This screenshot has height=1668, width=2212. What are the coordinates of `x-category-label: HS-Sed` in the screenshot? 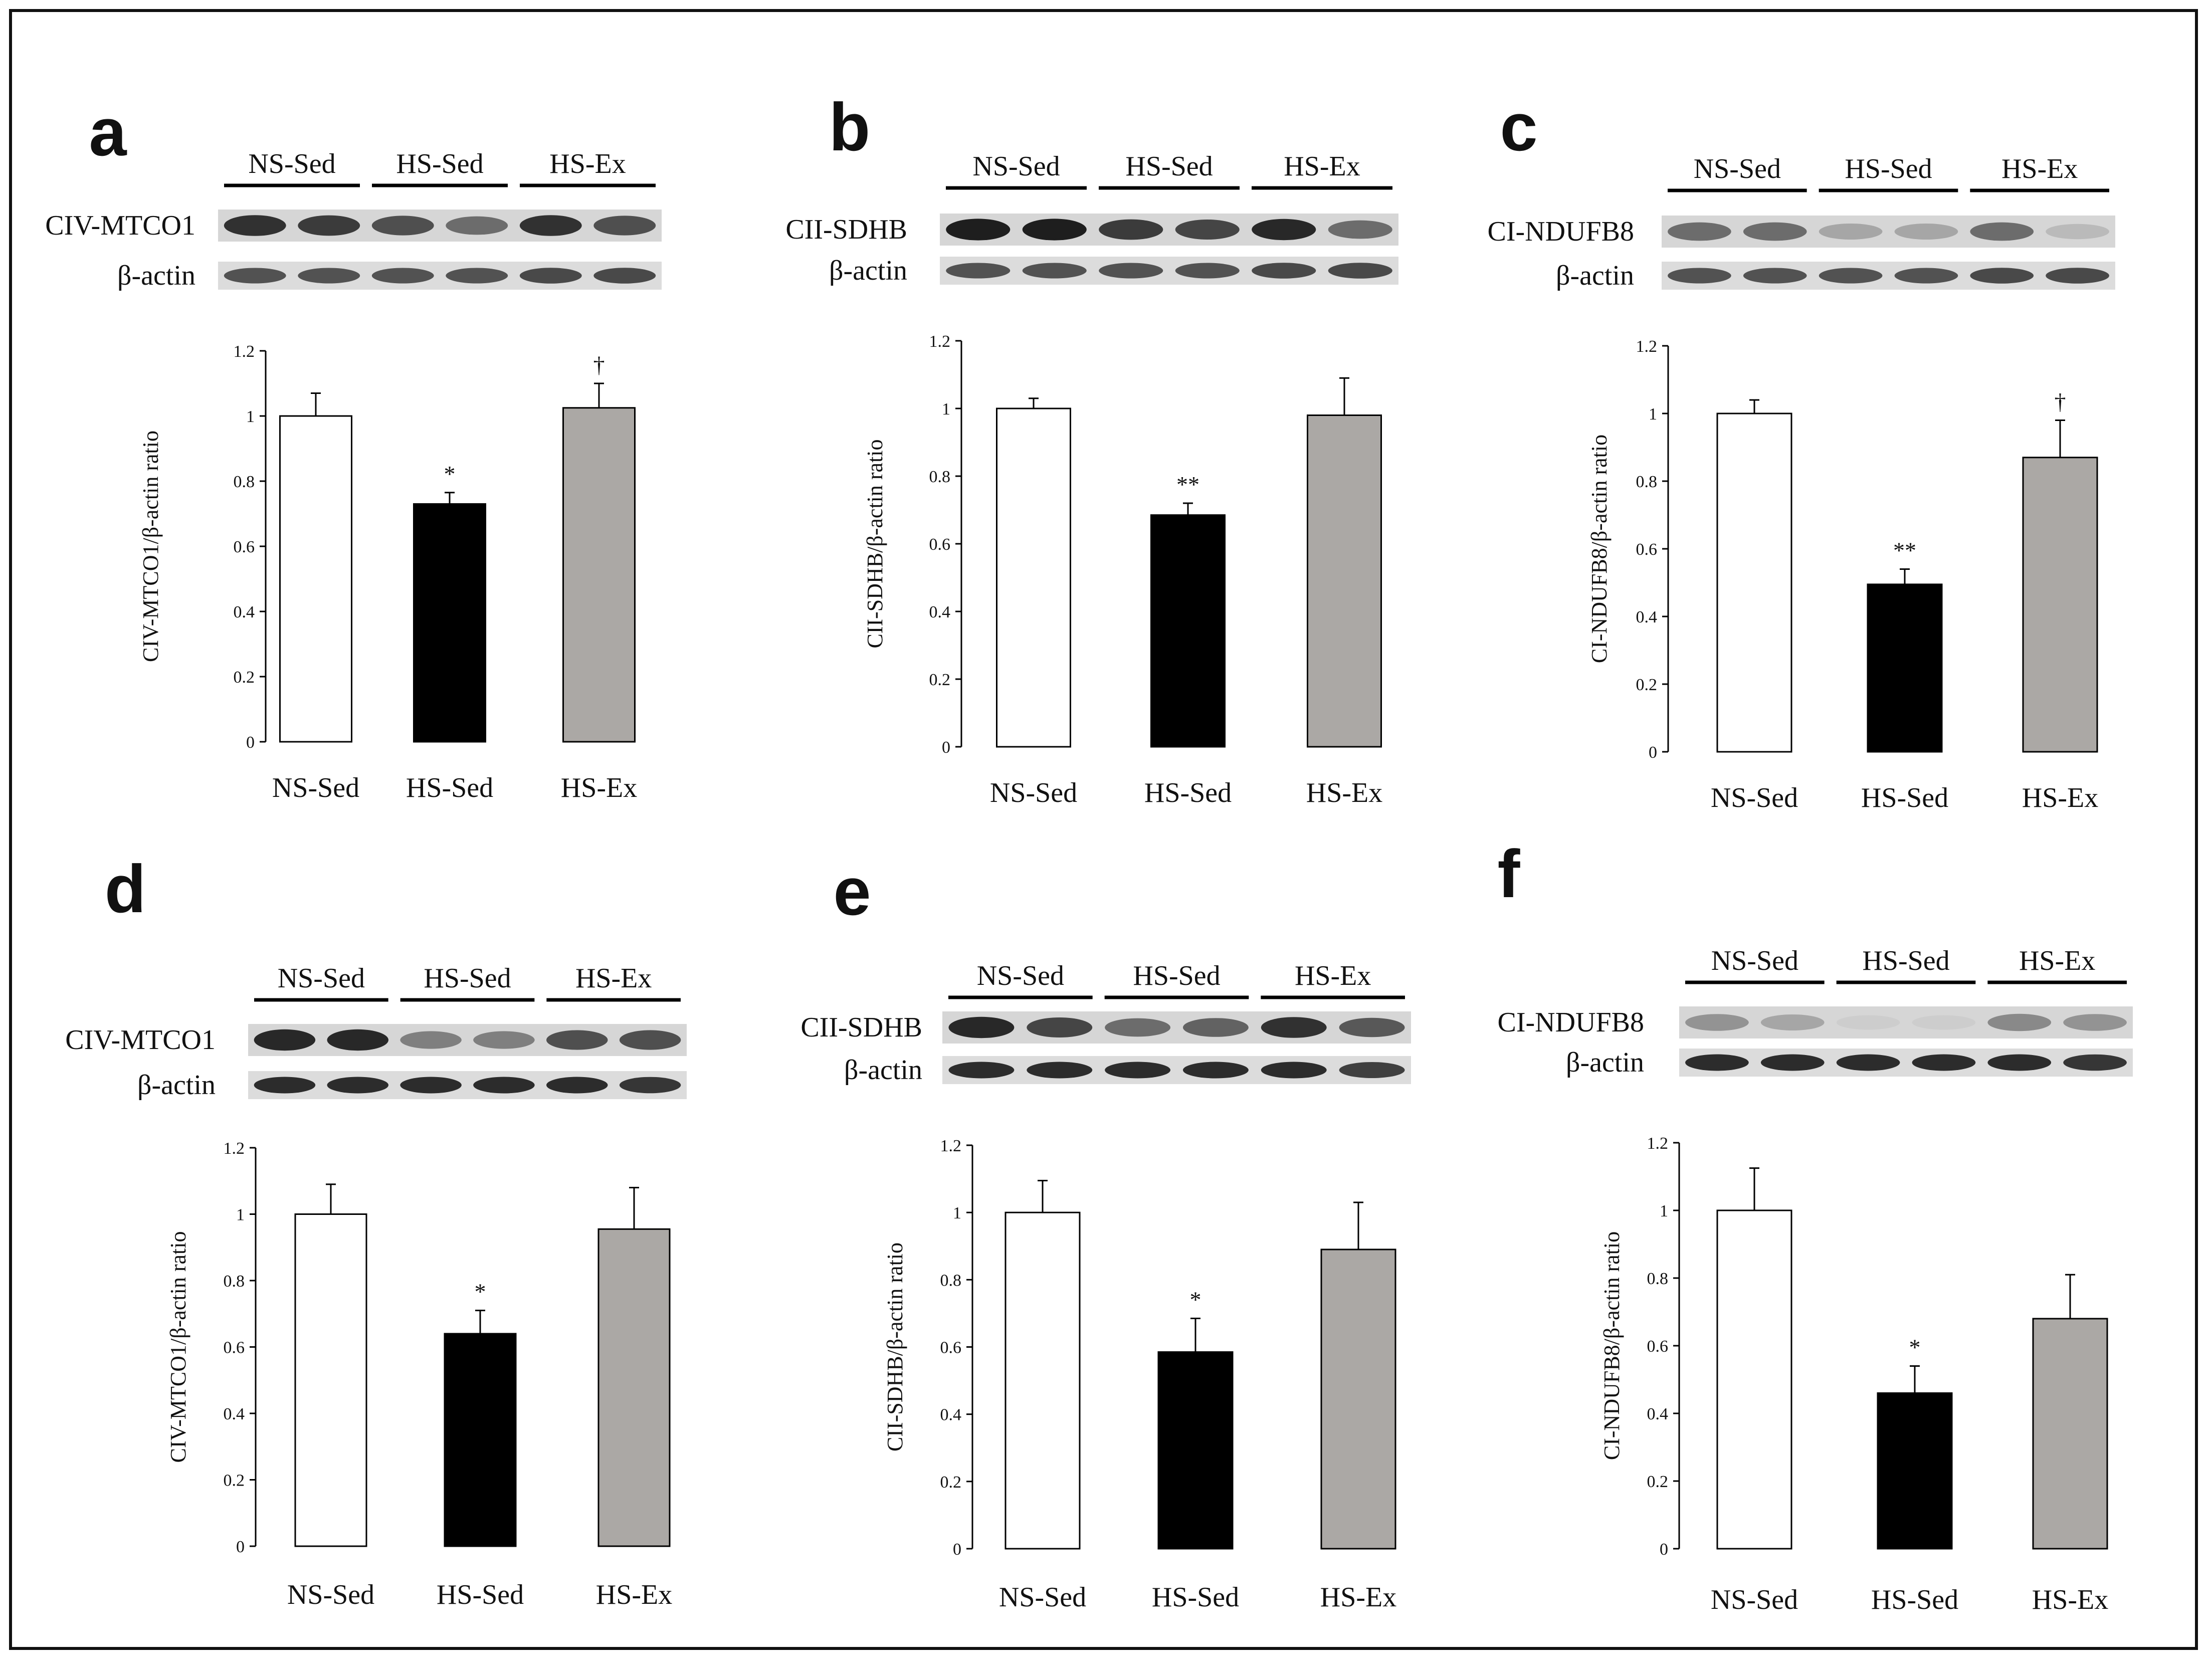 It's located at (1188, 793).